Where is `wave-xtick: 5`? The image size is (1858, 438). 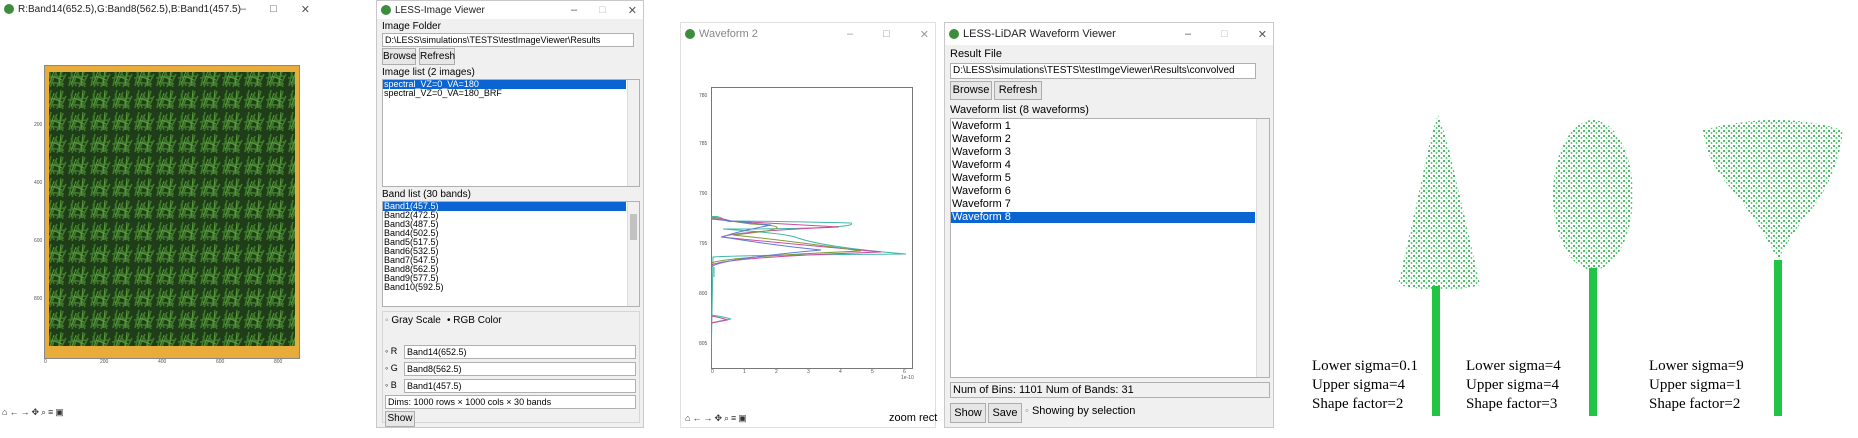 wave-xtick: 5 is located at coordinates (872, 372).